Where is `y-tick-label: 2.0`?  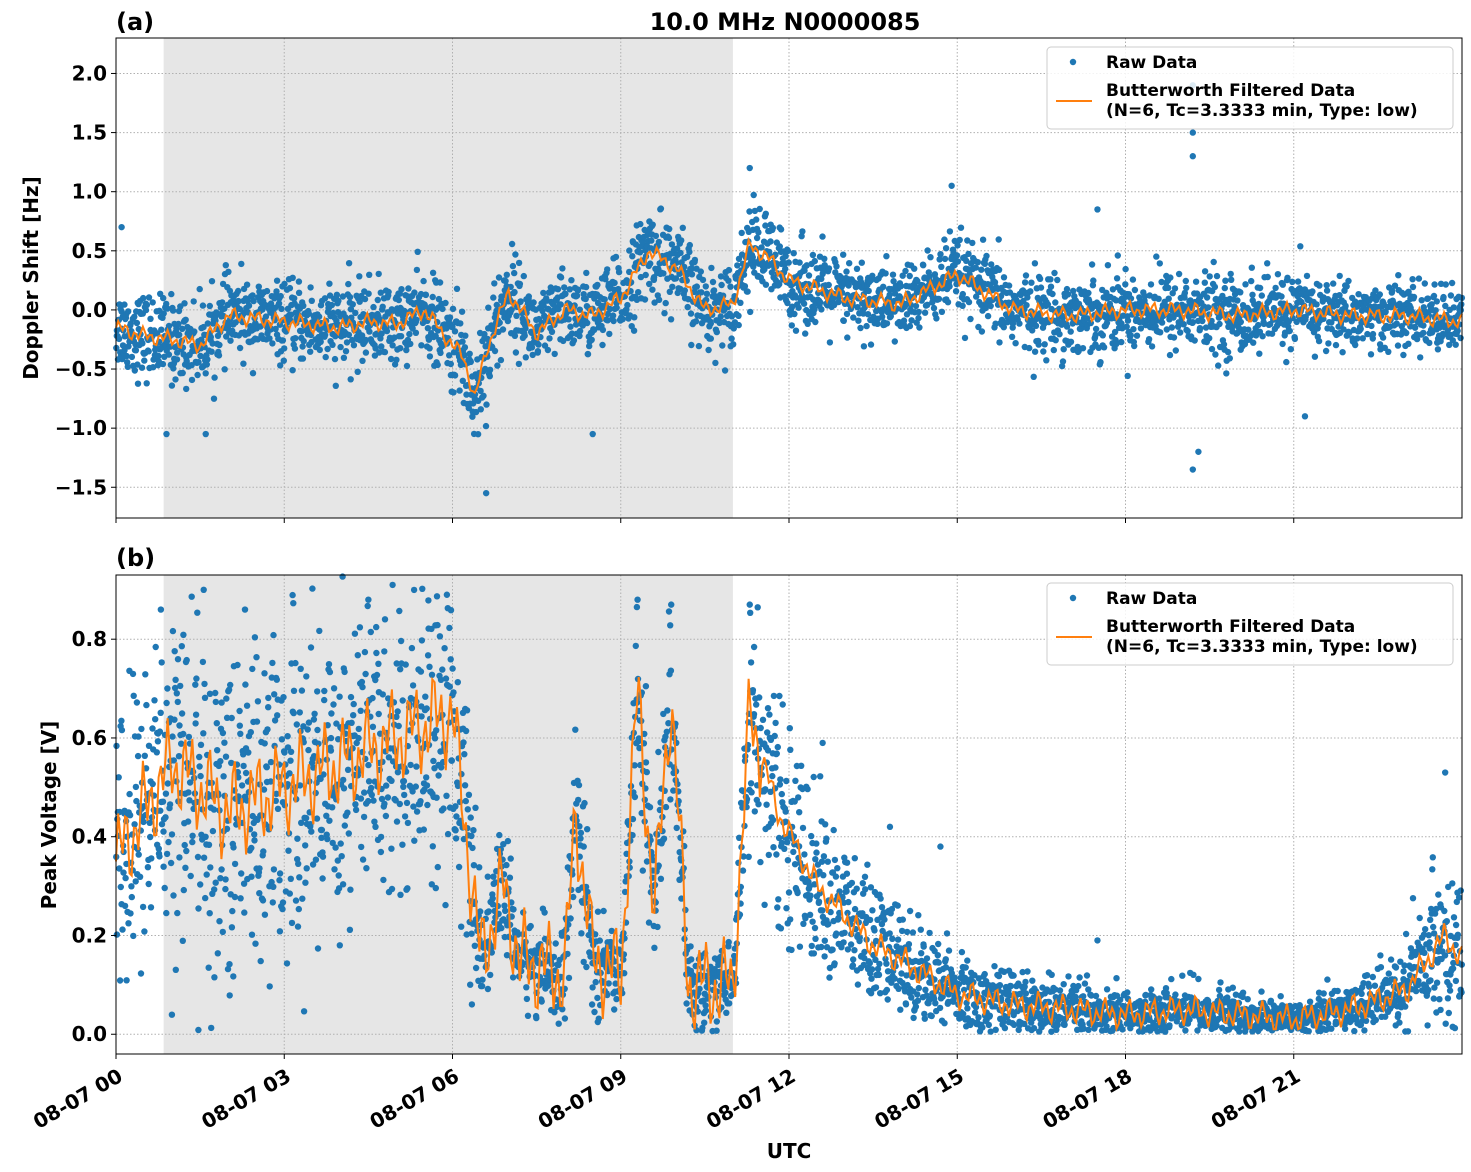
y-tick-label: 2.0 is located at coordinates (89, 73).